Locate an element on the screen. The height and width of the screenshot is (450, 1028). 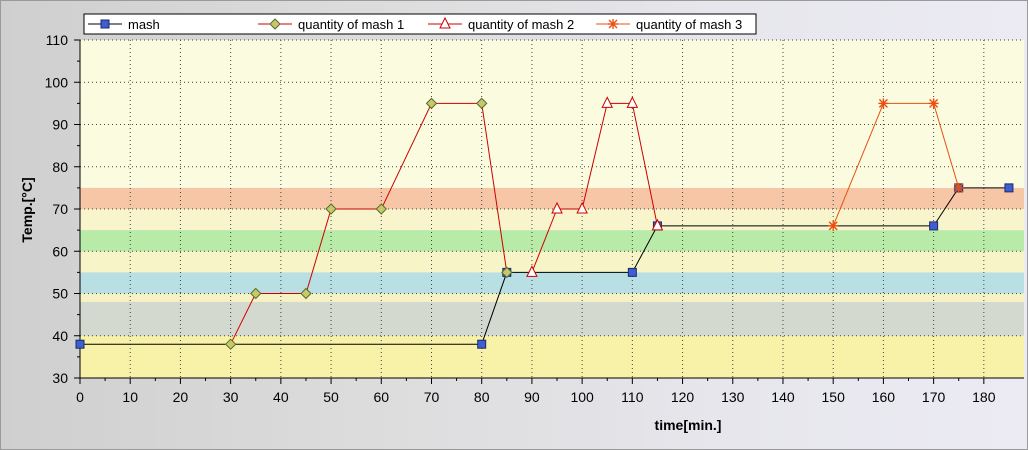
x-tick-label-18: 180 is located at coordinates (984, 397).